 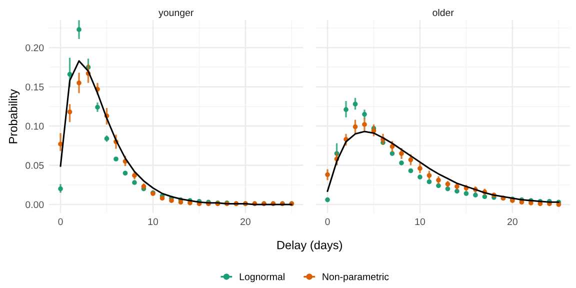 What do you see at coordinates (35, 87) in the screenshot?
I see `y-tick-label: 0.15` at bounding box center [35, 87].